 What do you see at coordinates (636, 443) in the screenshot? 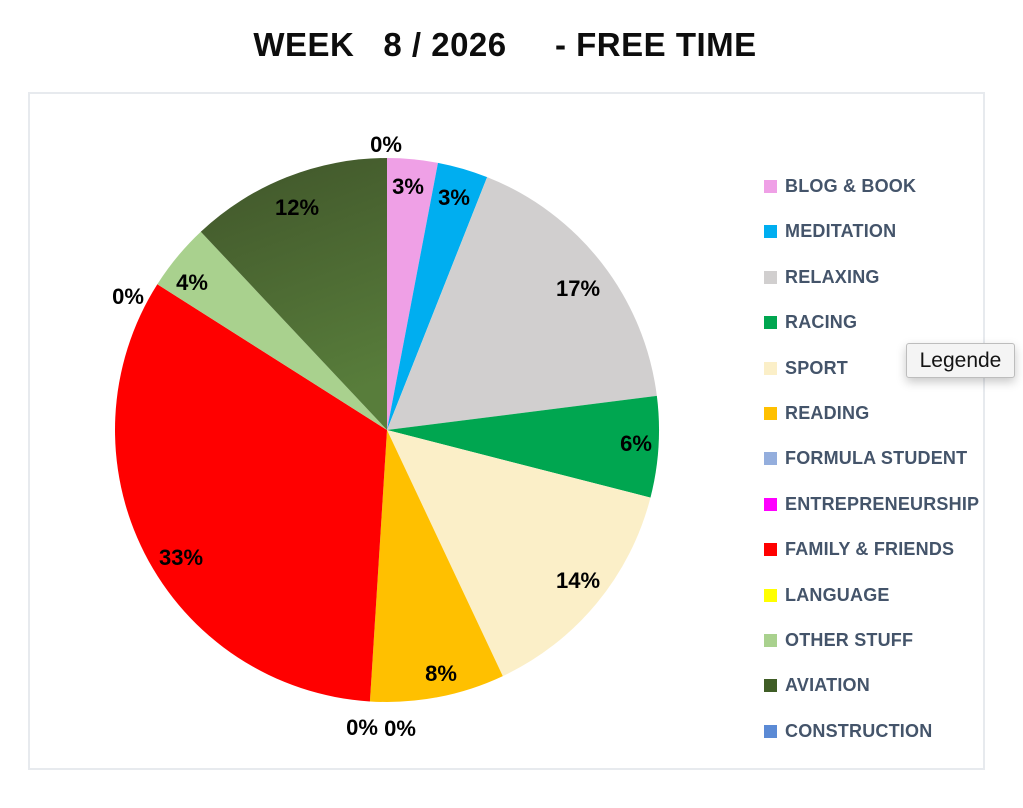
I see `pie-label-racing: 6%` at bounding box center [636, 443].